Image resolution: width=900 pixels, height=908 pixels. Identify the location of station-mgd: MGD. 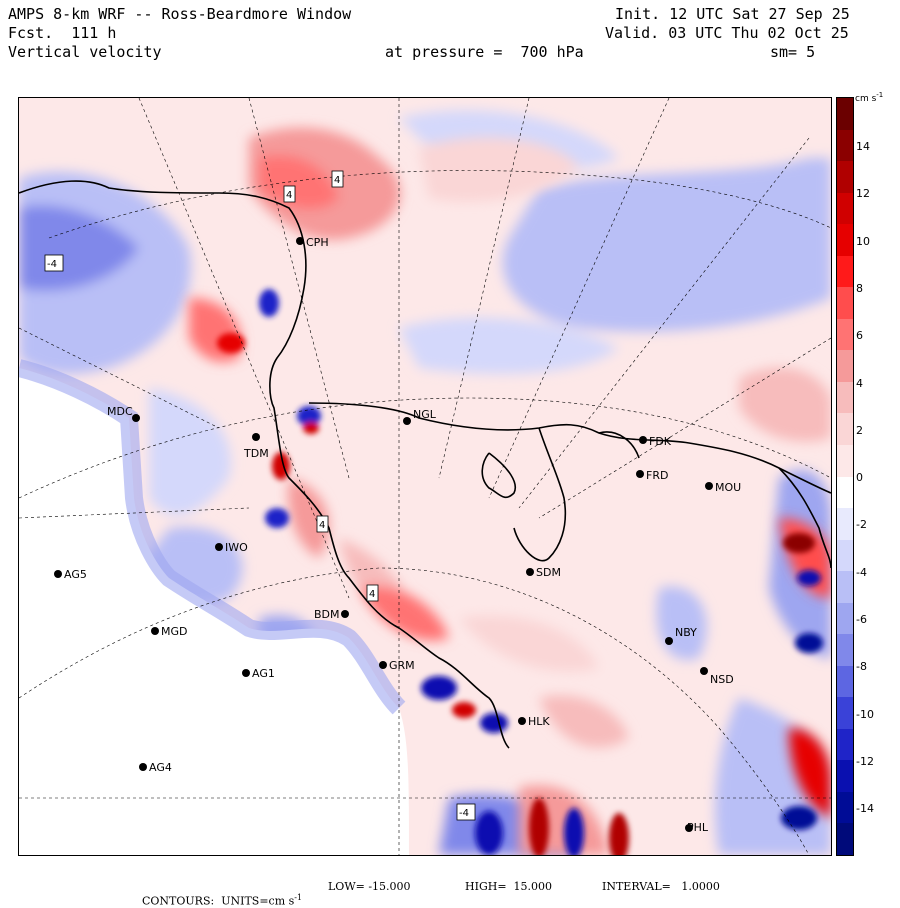
(169, 631).